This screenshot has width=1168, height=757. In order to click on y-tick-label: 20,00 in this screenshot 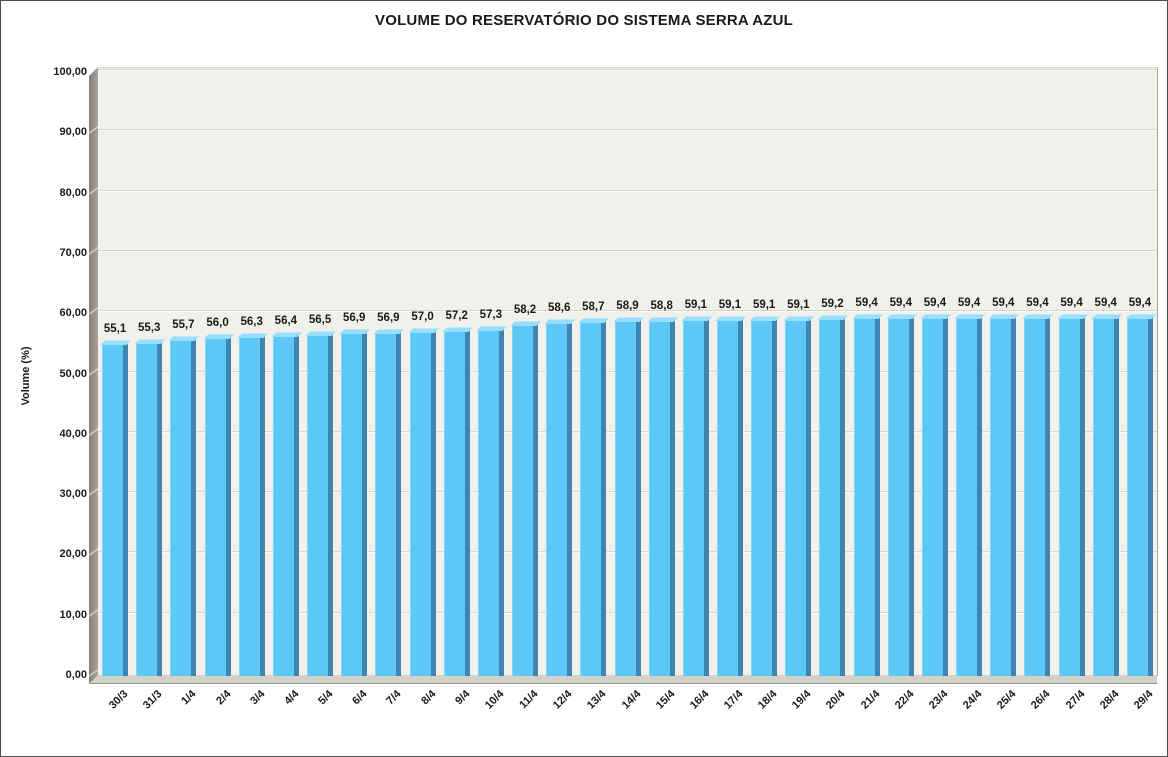, I will do `click(73, 554)`.